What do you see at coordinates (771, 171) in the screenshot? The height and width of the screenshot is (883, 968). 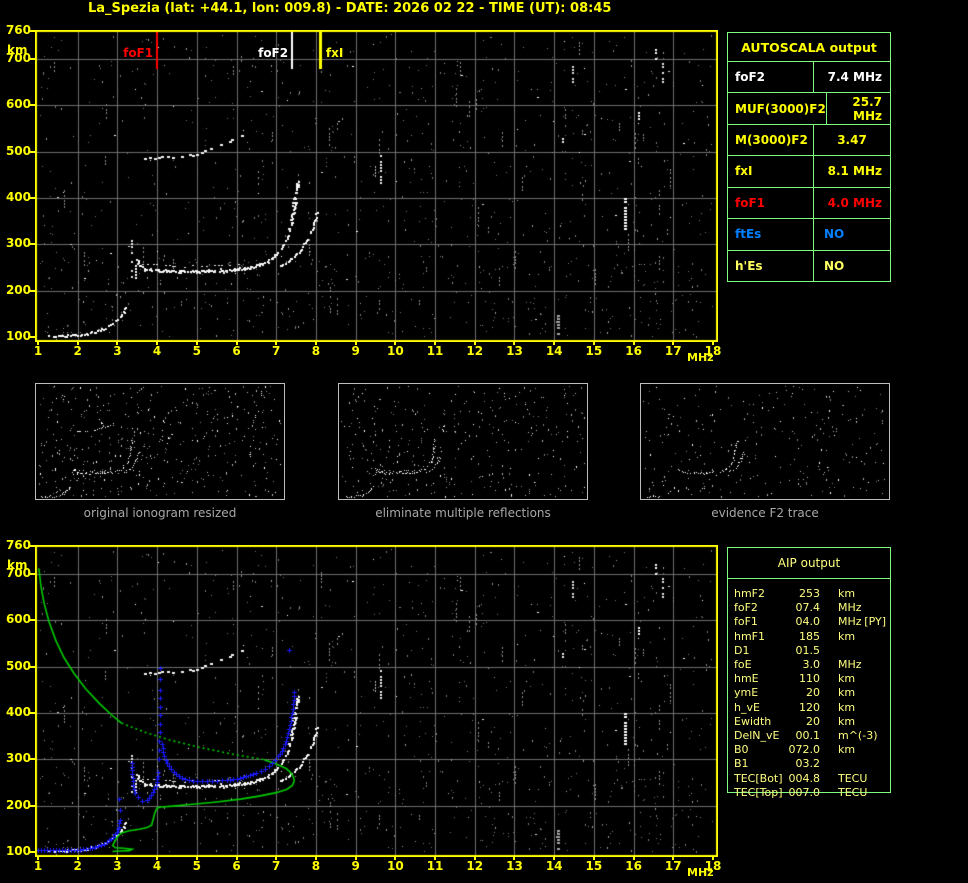 I see `parameter-label: fxI` at bounding box center [771, 171].